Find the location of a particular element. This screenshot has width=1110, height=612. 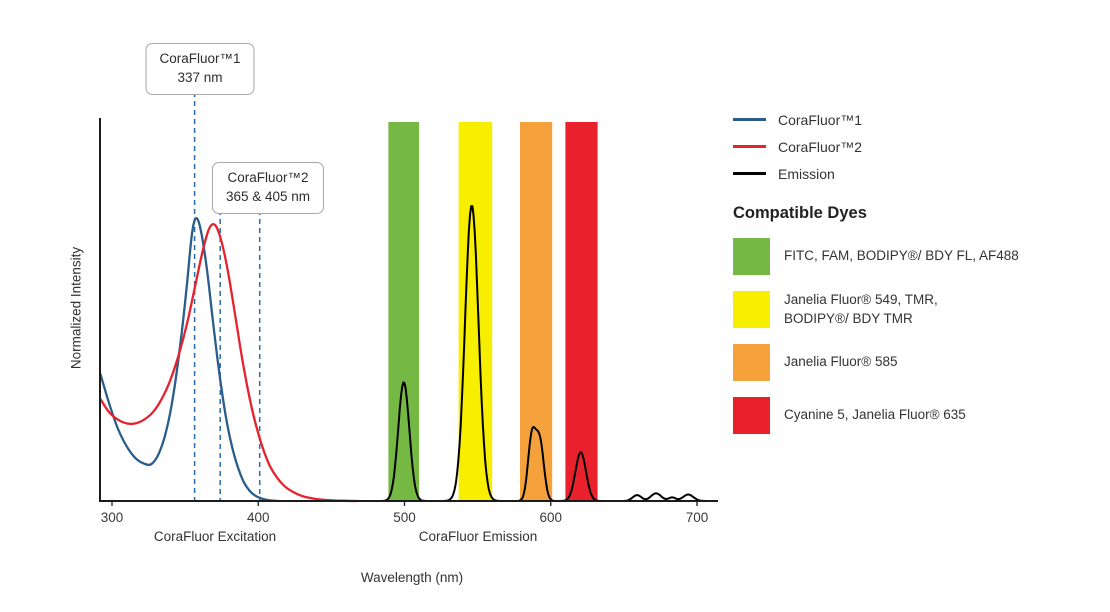

x-tick-label: 500 is located at coordinates (404, 517).